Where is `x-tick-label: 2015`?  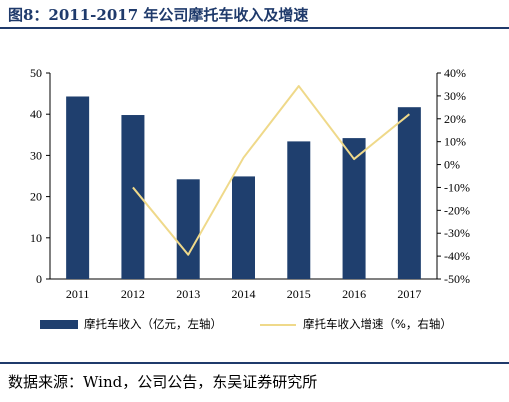 x-tick-label: 2015 is located at coordinates (299, 294).